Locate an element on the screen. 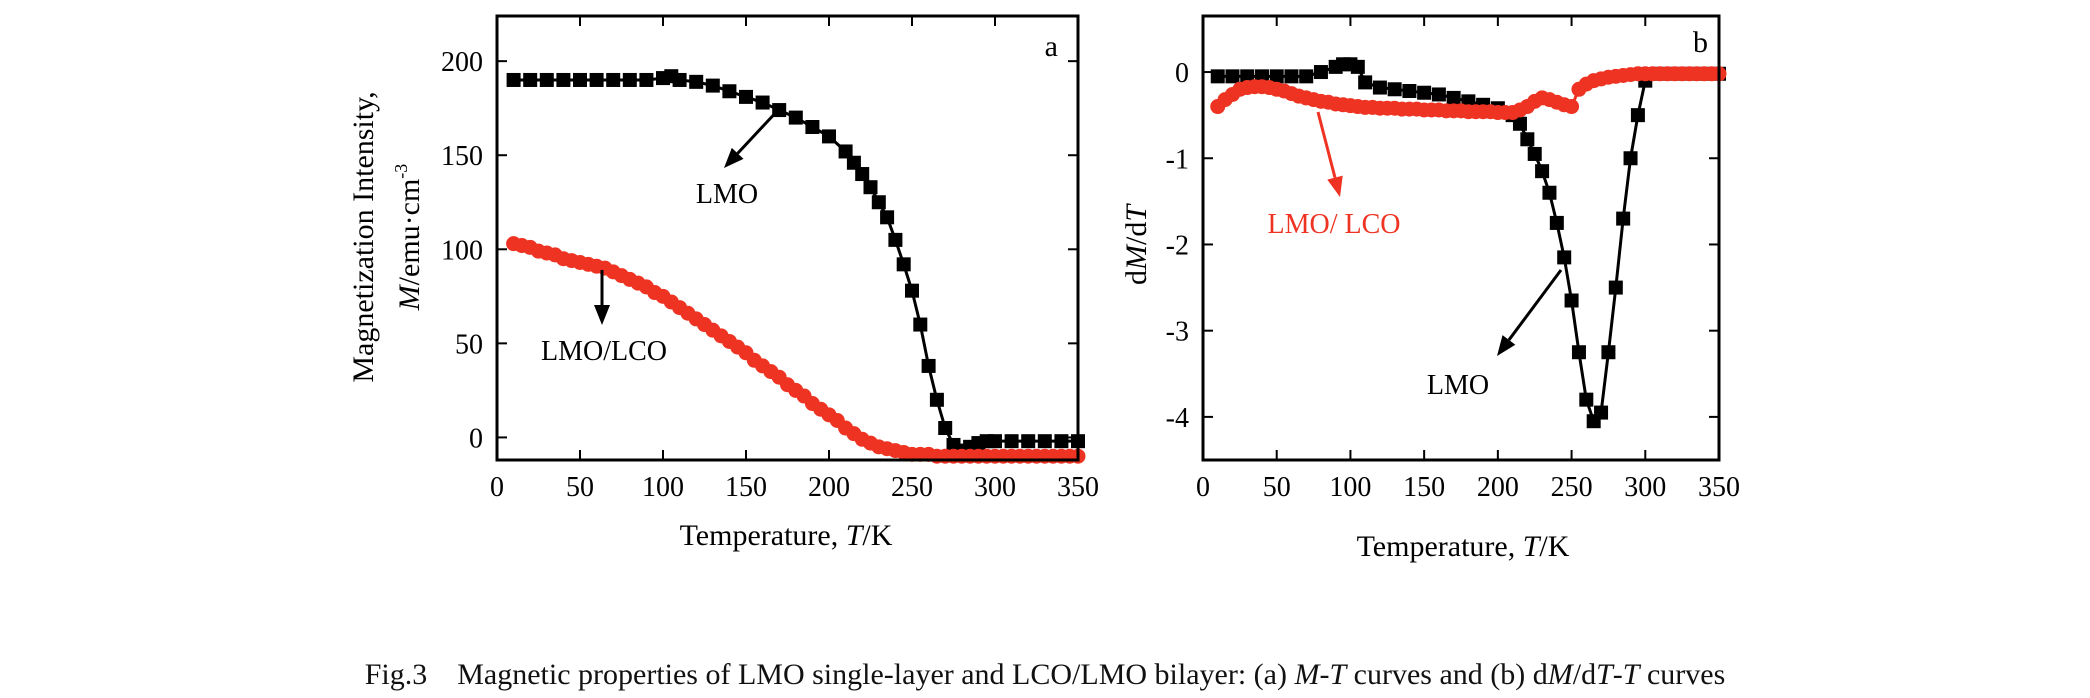  panel-a-xtick-label: 200 is located at coordinates (829, 487).